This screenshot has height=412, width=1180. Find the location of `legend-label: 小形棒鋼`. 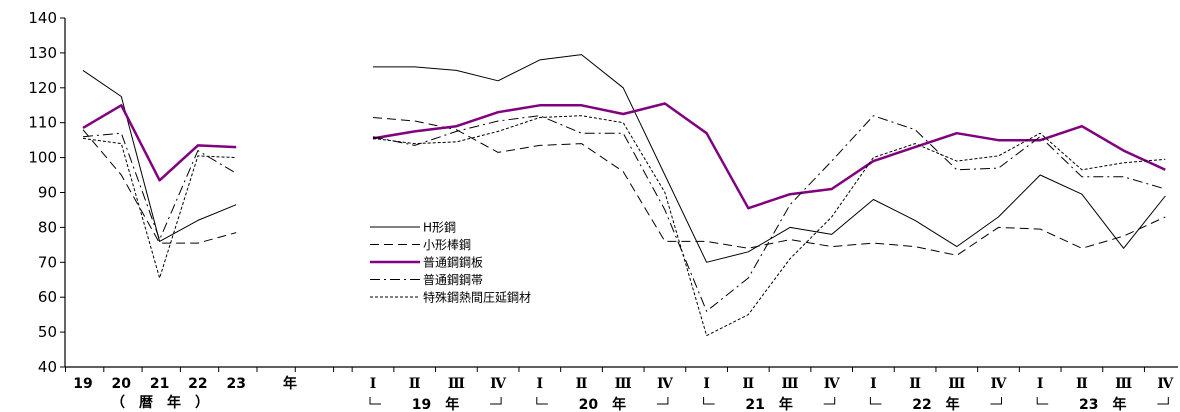

legend-label: 小形棒鋼 is located at coordinates (447, 245).